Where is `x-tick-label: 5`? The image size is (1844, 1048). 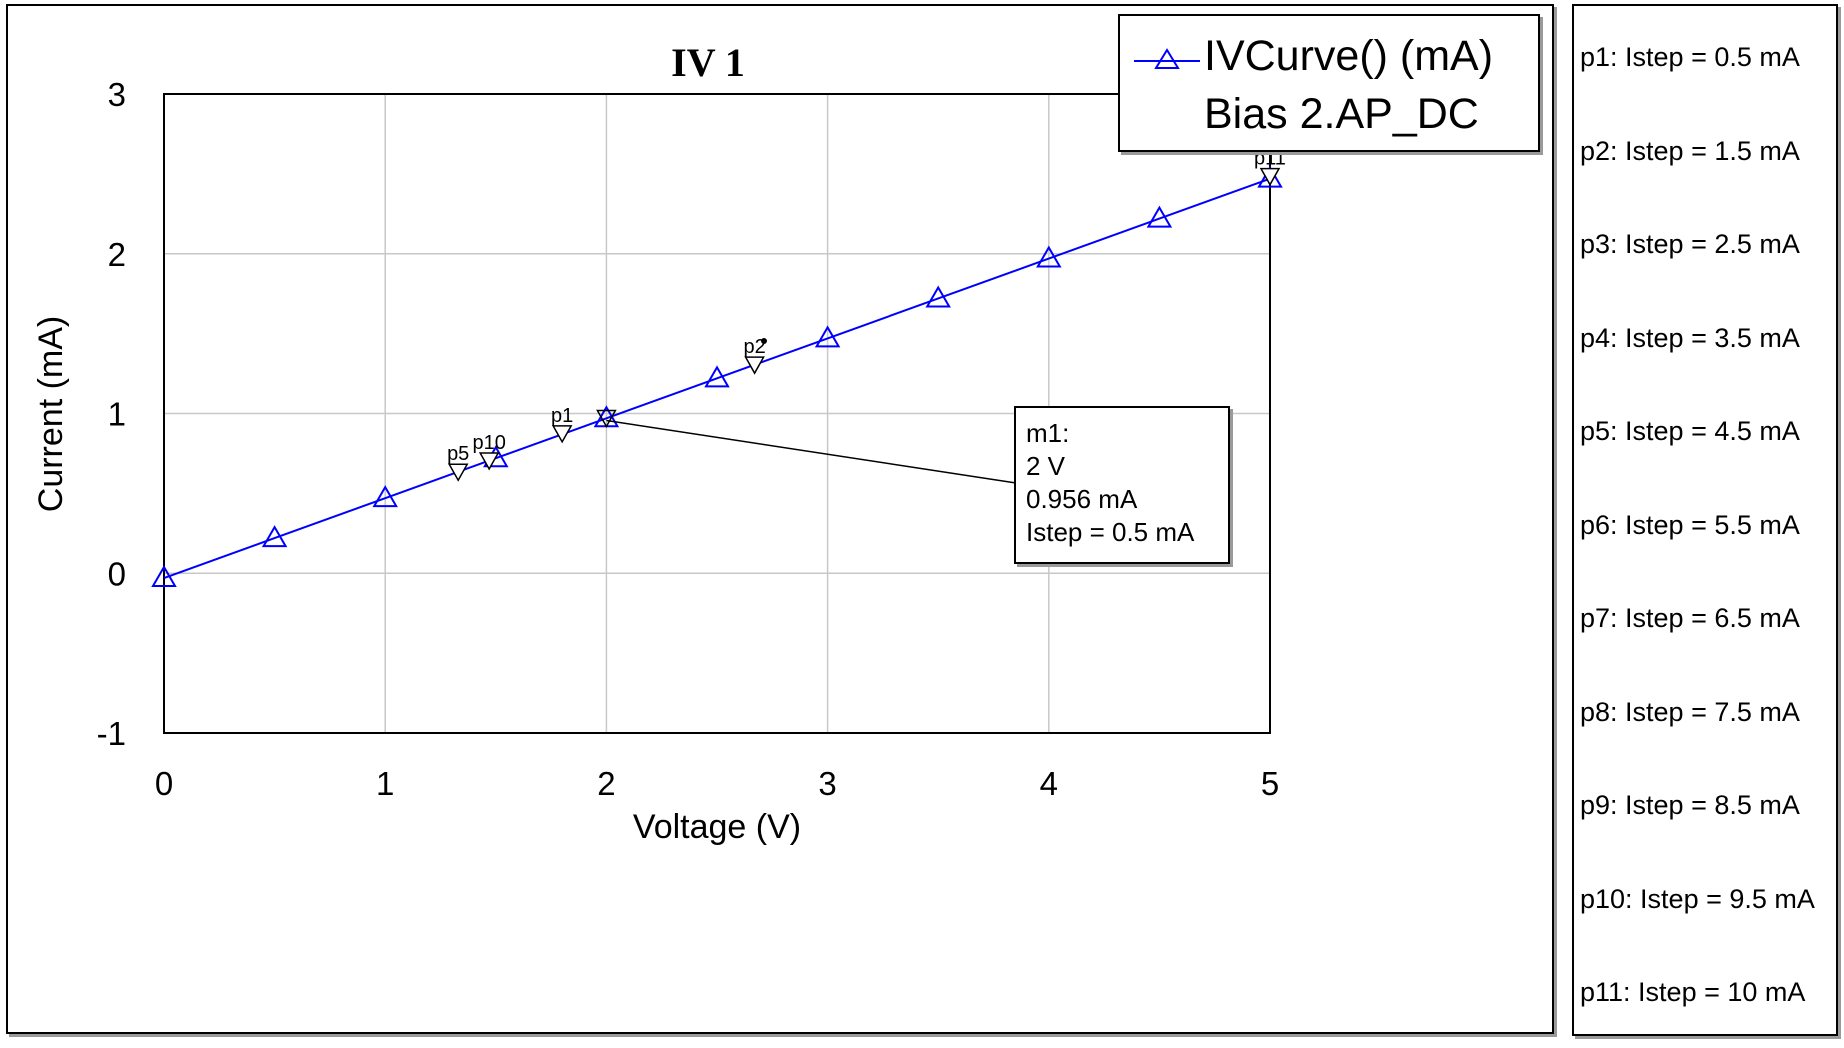 x-tick-label: 5 is located at coordinates (1270, 783).